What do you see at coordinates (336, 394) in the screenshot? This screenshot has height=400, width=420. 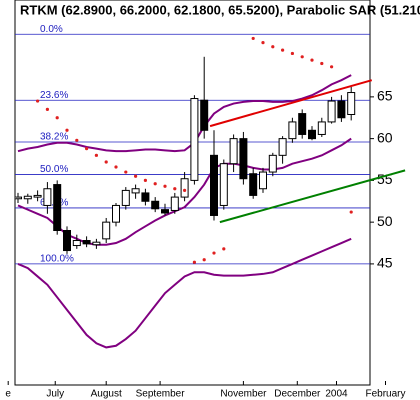 I see `x-tick-label: 2004` at bounding box center [336, 394].